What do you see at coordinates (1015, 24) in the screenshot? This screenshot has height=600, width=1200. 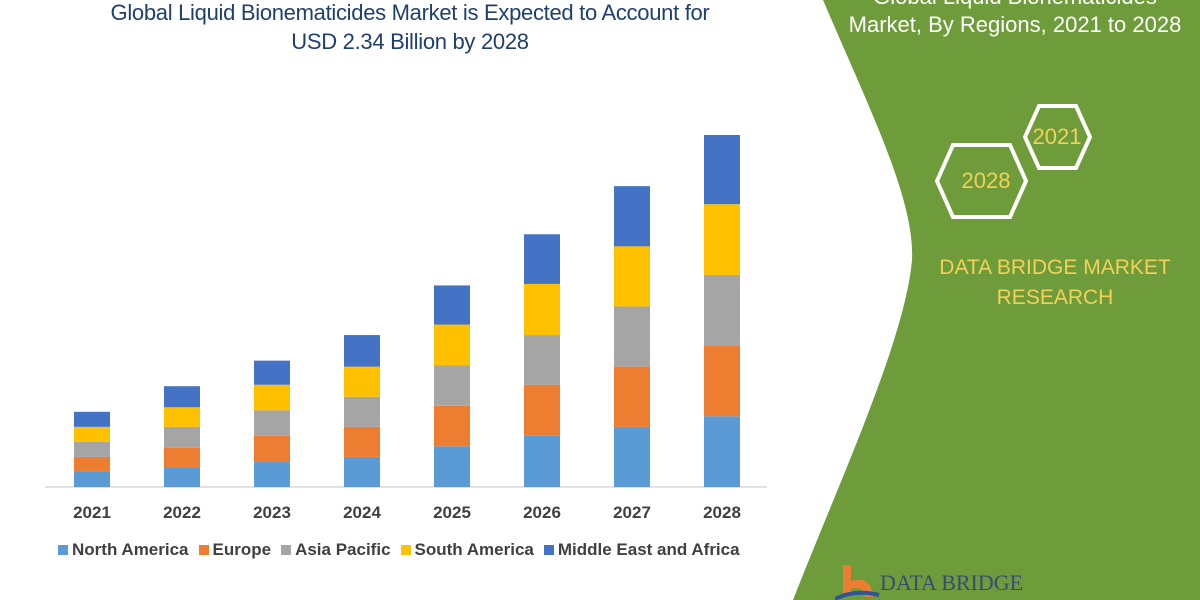 I see `side-title-line2: Market, By Regions, 2021 to 2028` at bounding box center [1015, 24].